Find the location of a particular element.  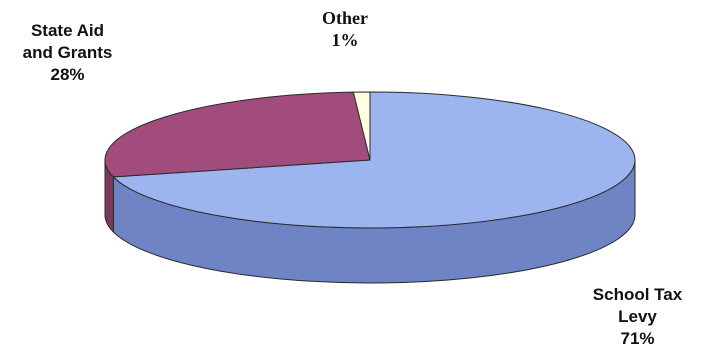

label-other: Other 1% is located at coordinates (345, 29).